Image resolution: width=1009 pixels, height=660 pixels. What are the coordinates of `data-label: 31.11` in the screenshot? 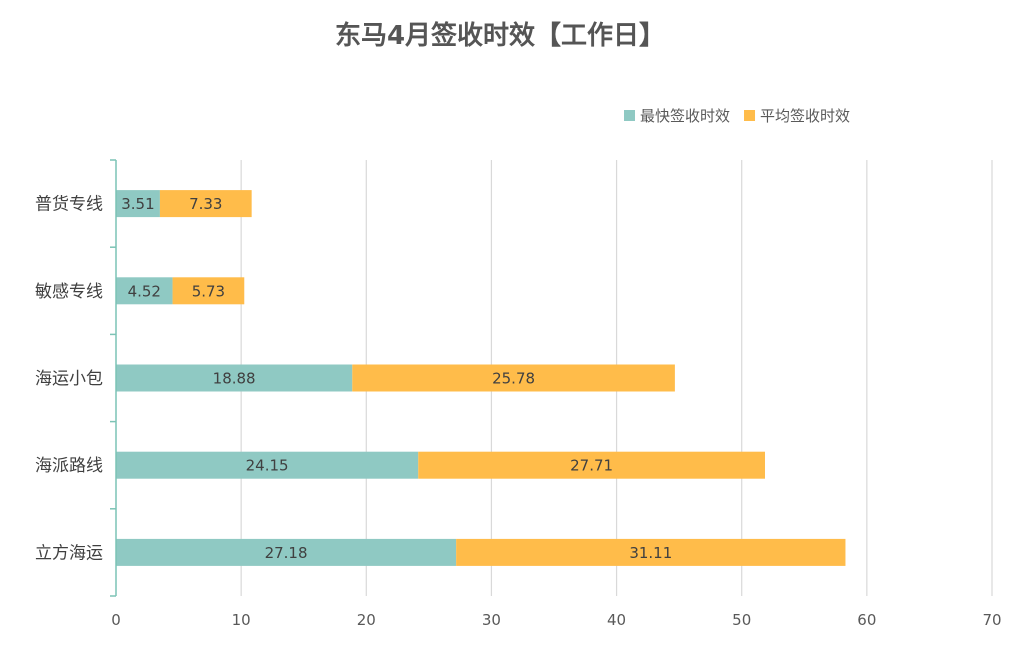 It's located at (650, 553).